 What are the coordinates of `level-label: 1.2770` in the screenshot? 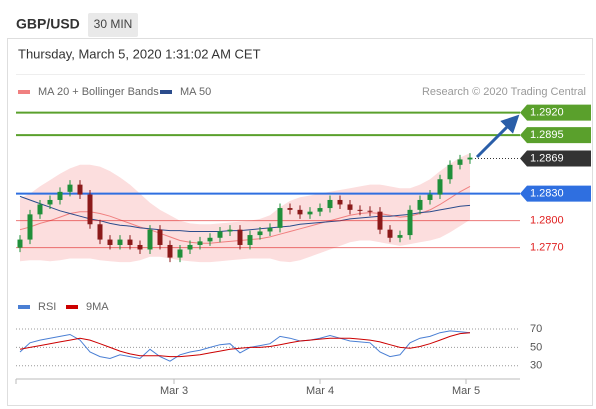 It's located at (547, 248).